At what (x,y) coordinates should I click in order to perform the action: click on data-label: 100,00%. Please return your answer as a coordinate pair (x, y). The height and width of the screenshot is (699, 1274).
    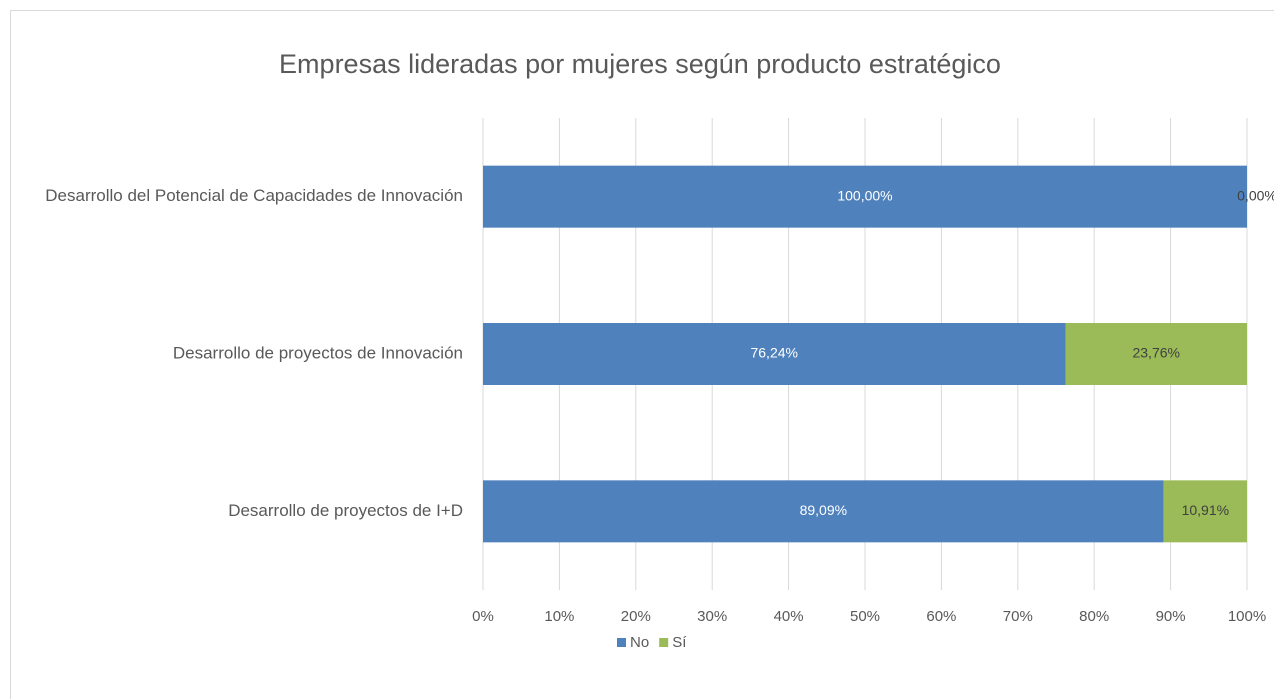
    Looking at the image, I should click on (864, 195).